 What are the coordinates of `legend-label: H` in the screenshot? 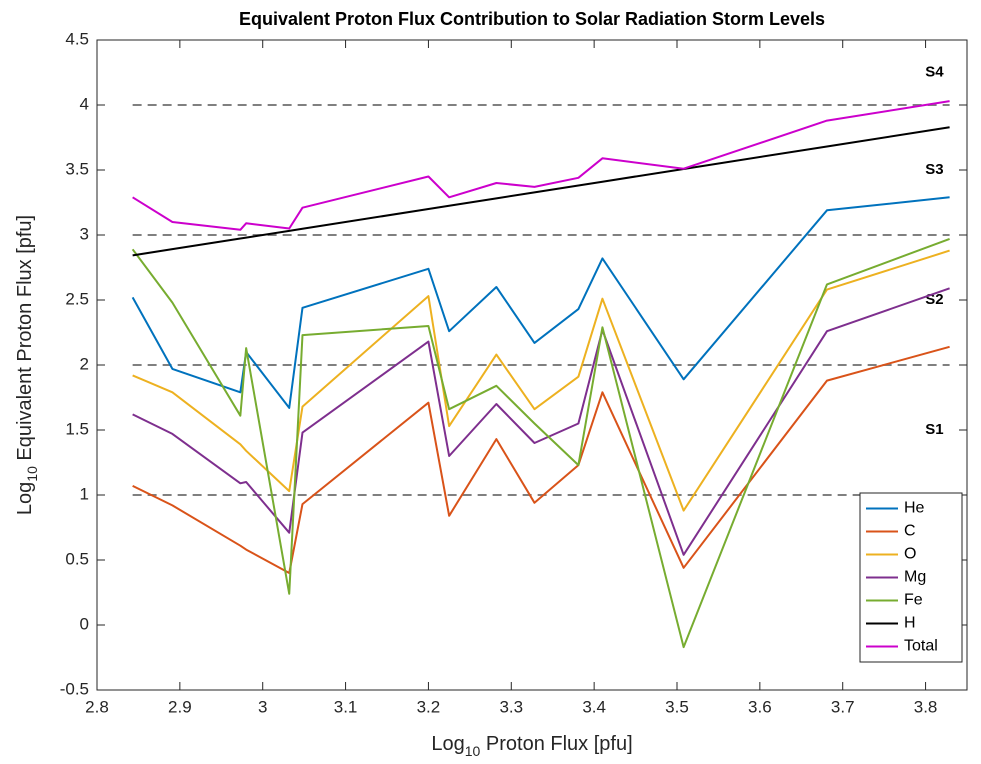 It's located at (910, 623).